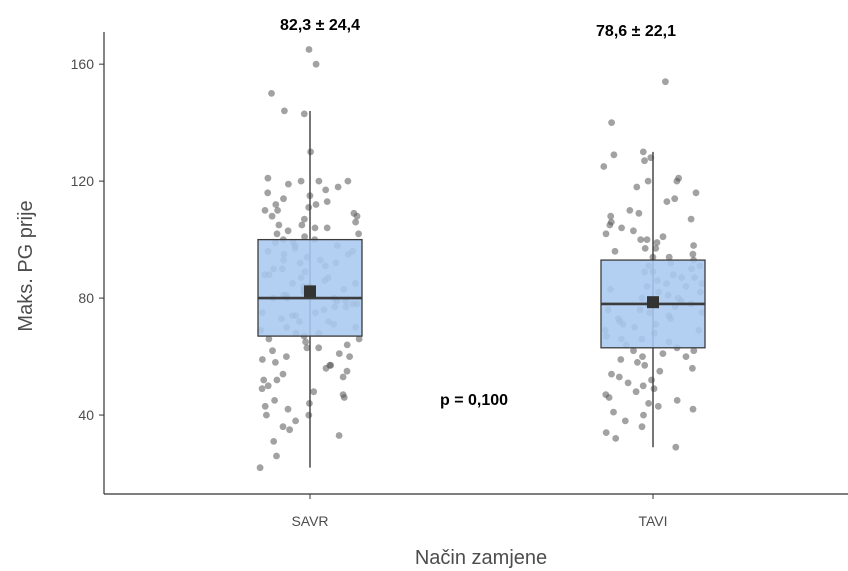 This screenshot has height=571, width=848. What do you see at coordinates (652, 521) in the screenshot?
I see `x-tick-label: TAVI` at bounding box center [652, 521].